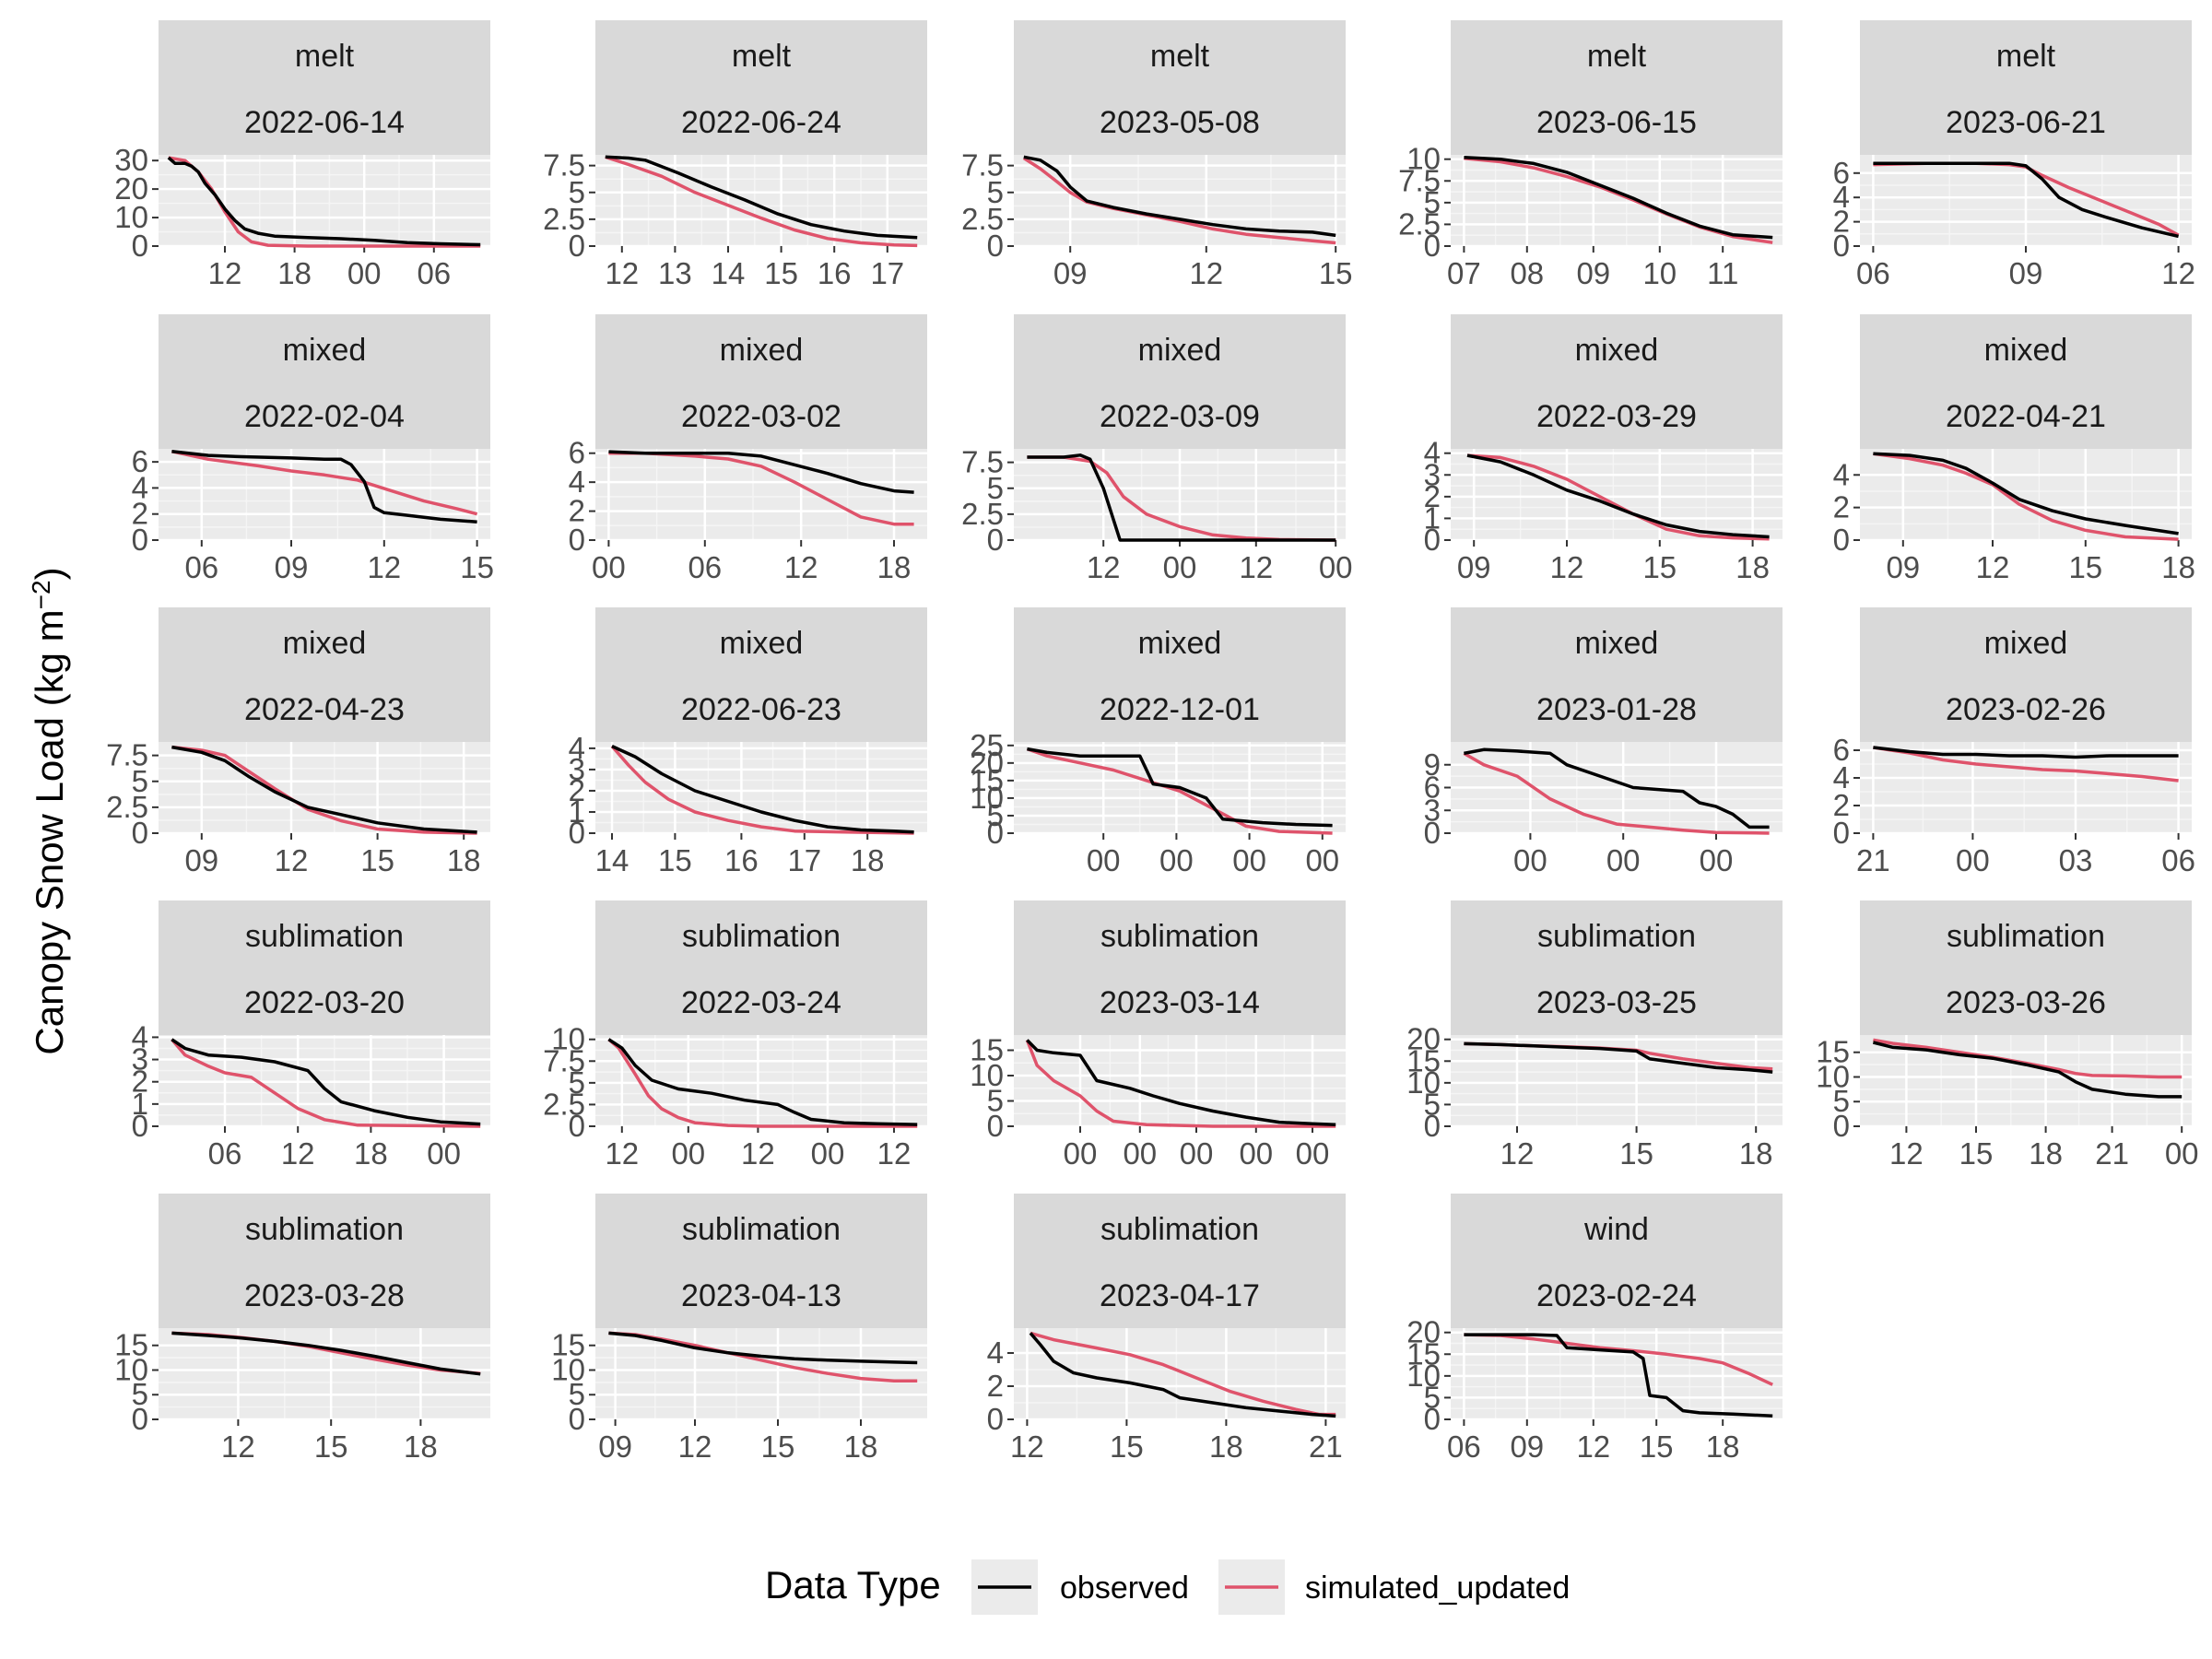  Describe the element at coordinates (1167, 1587) in the screenshot. I see `legend: Data Type observed simulated_updated` at that location.